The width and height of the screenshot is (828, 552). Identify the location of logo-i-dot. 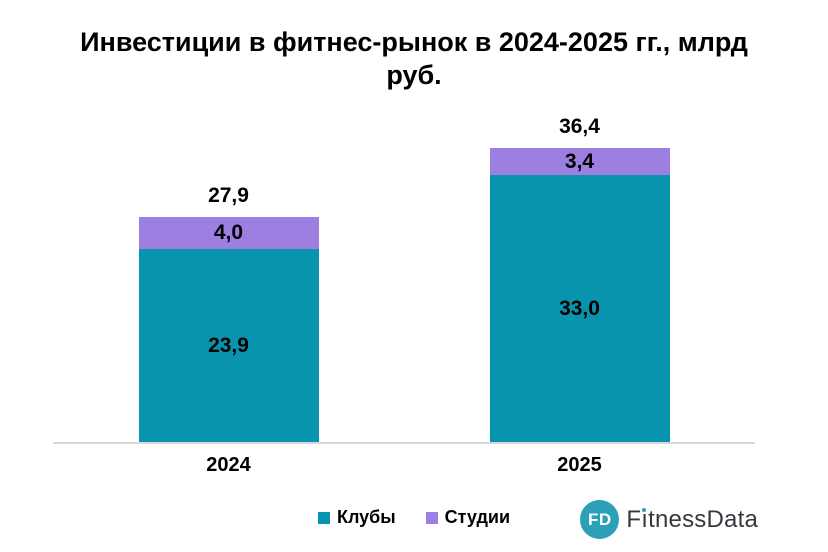
(644, 509).